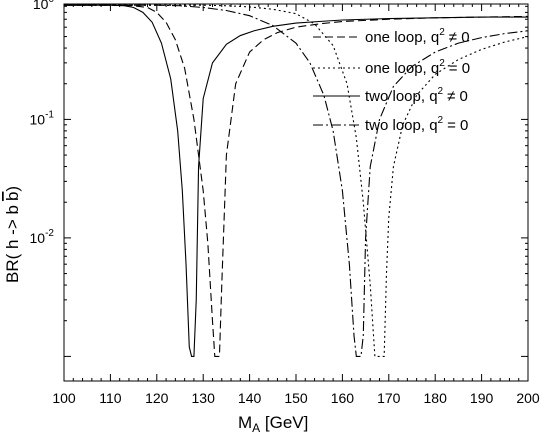 This screenshot has height=436, width=545. What do you see at coordinates (12, 244) in the screenshot?
I see `y-axis-title-main: BR( h -> b` at bounding box center [12, 244].